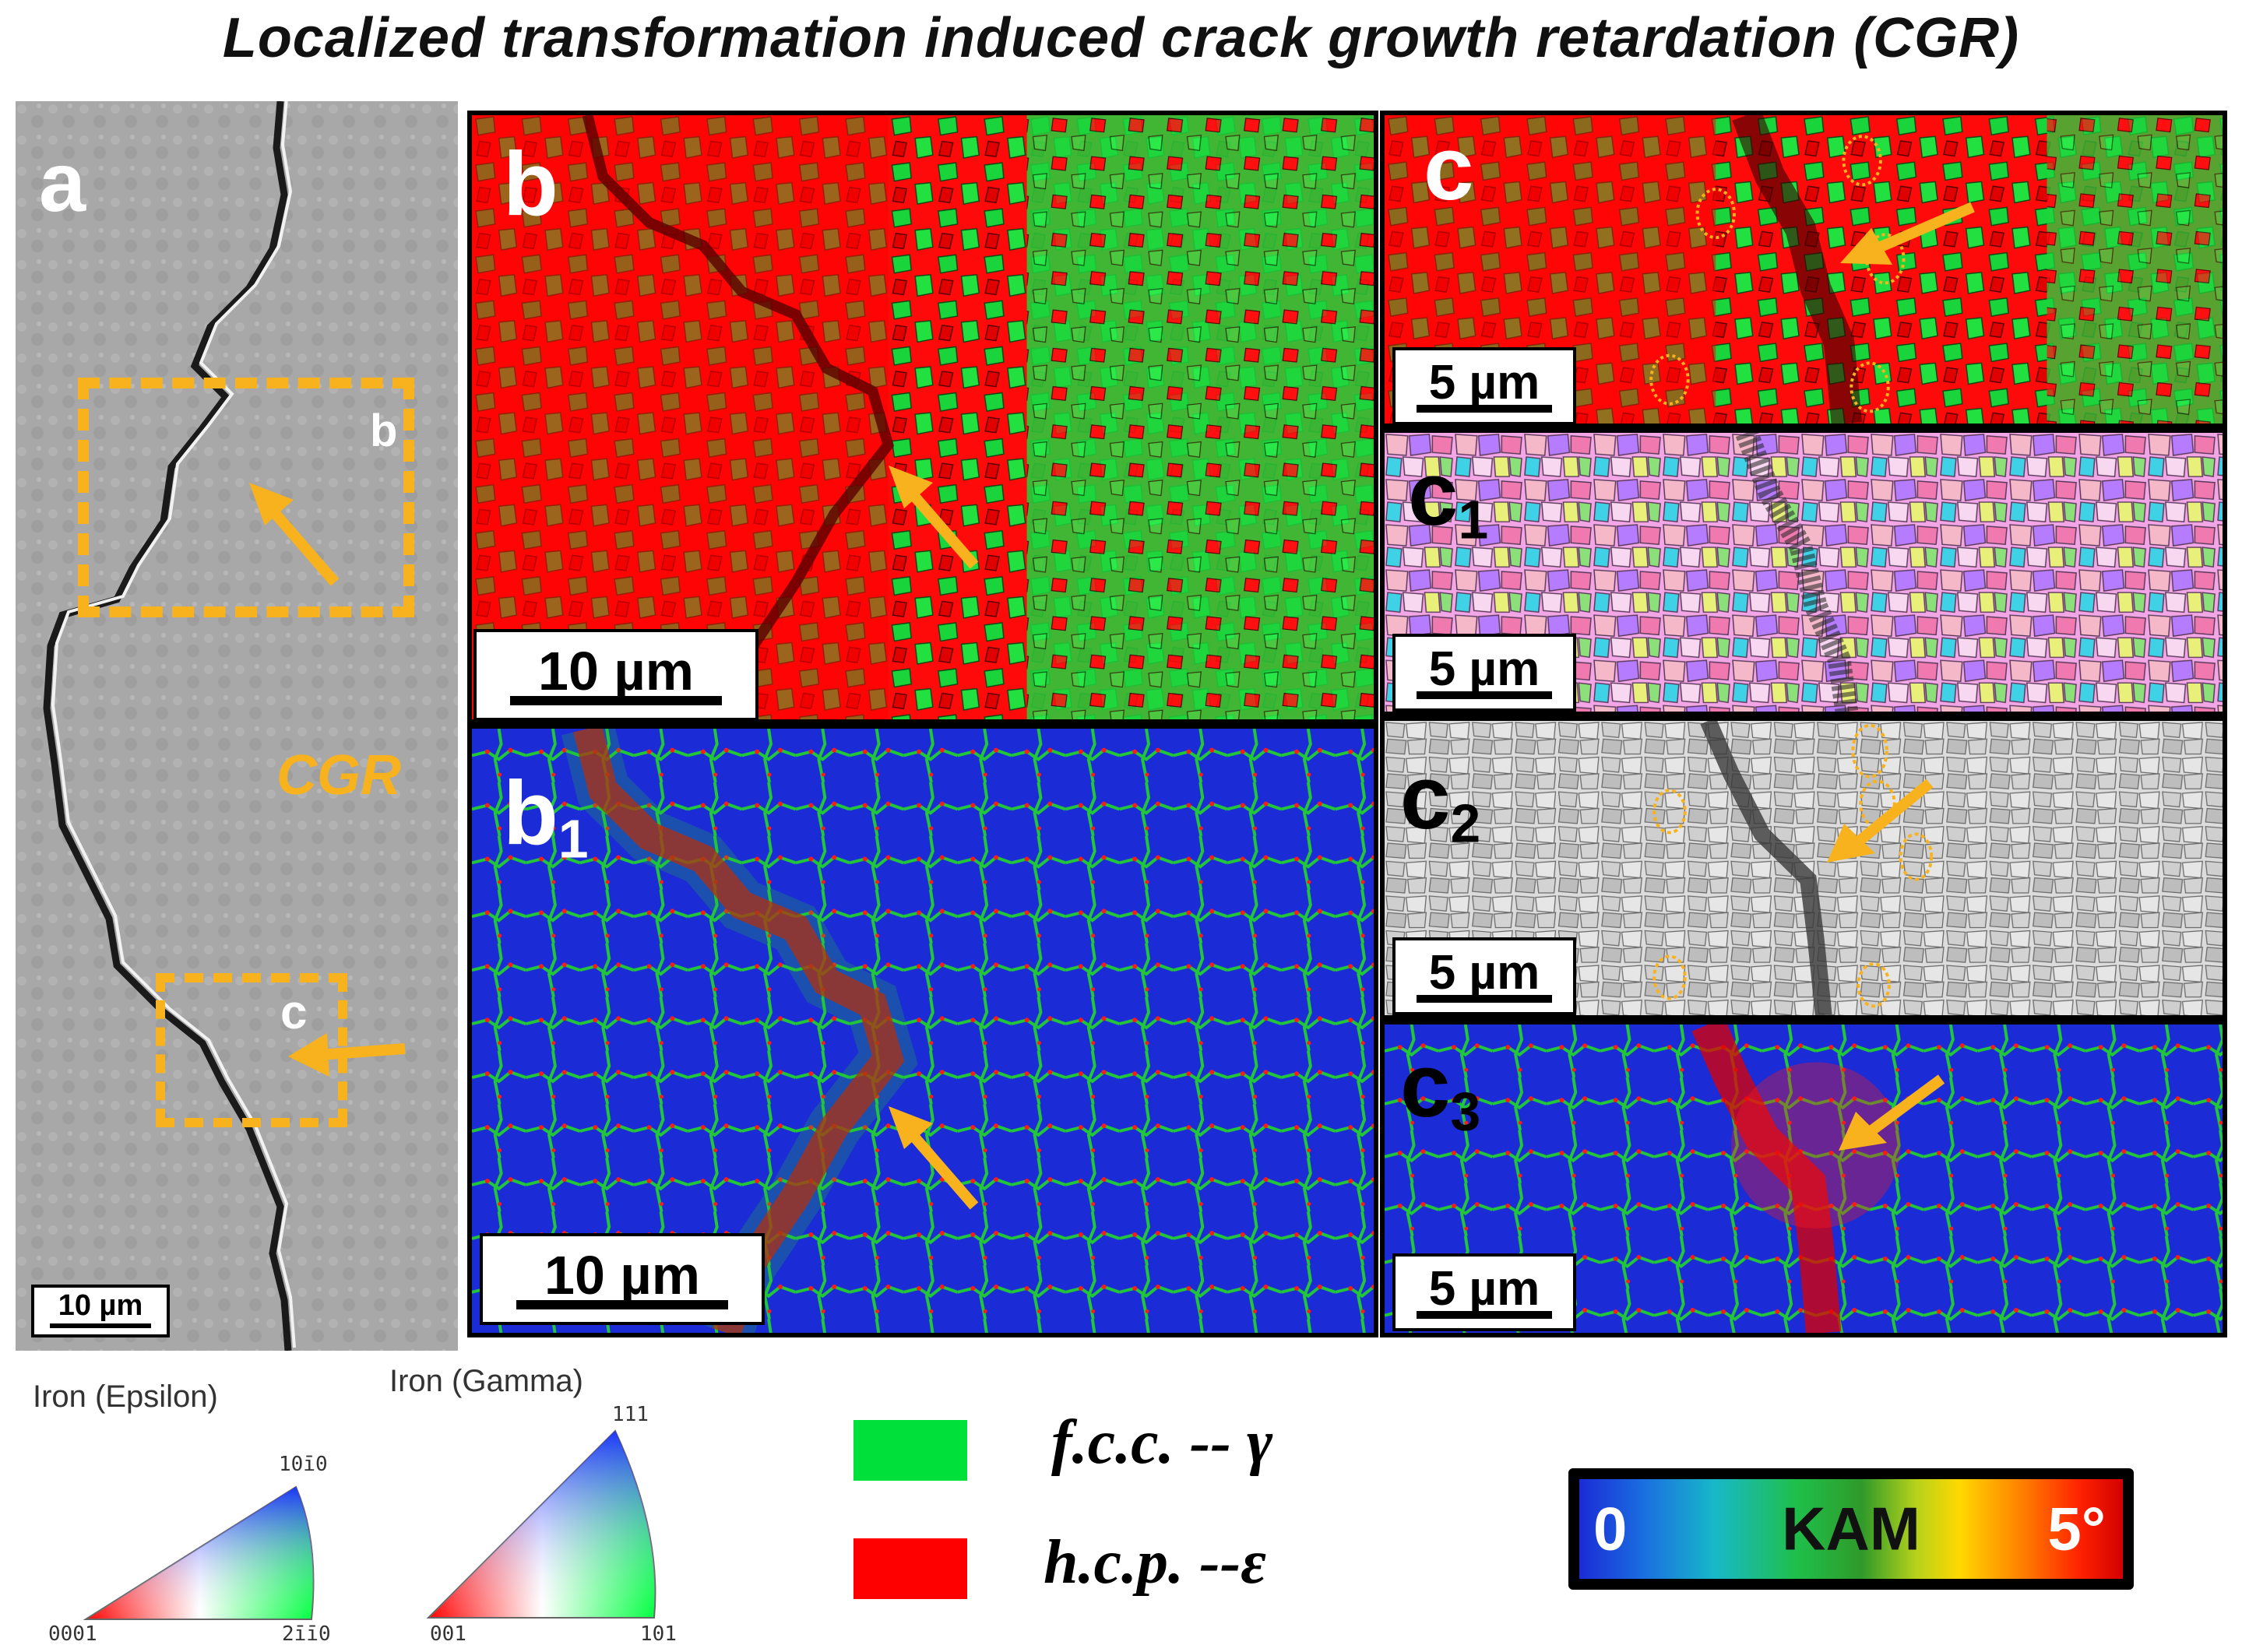 This screenshot has width=2242, height=1652. I want to click on panel-b1-scalebar: 10 µm, so click(622, 1279).